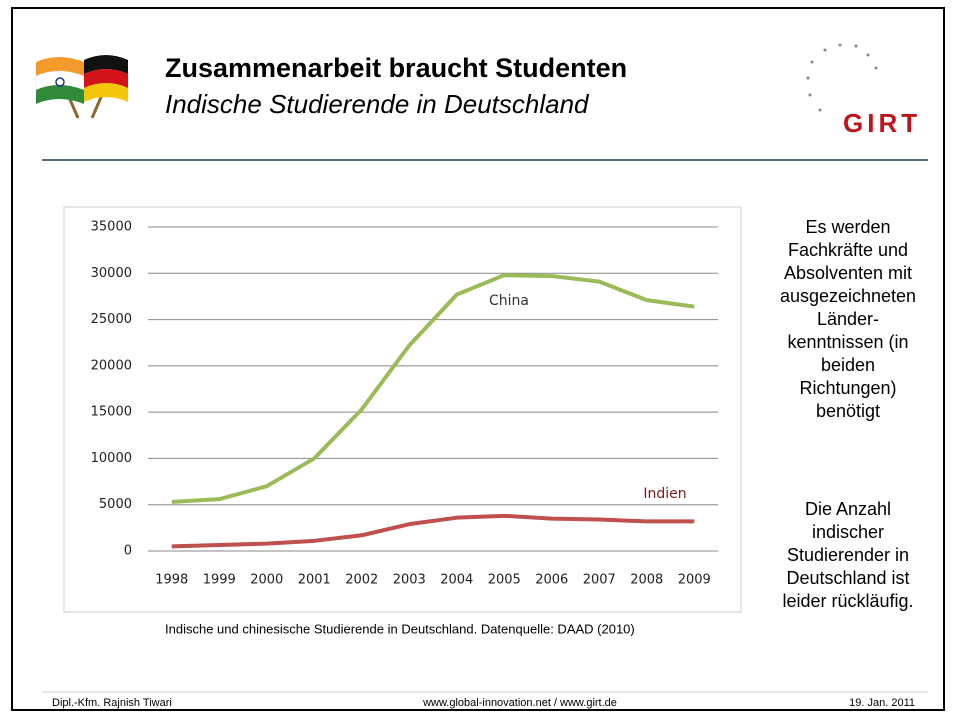 The width and height of the screenshot is (954, 720). Describe the element at coordinates (882, 123) in the screenshot. I see `logo-text: GIRT` at that location.